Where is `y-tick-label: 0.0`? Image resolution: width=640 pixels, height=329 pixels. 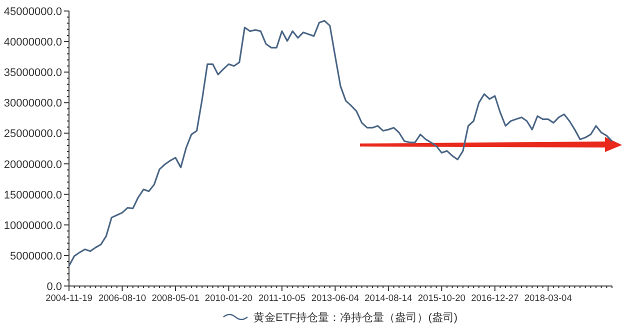
y-tick-label: 0.0 is located at coordinates (54, 287).